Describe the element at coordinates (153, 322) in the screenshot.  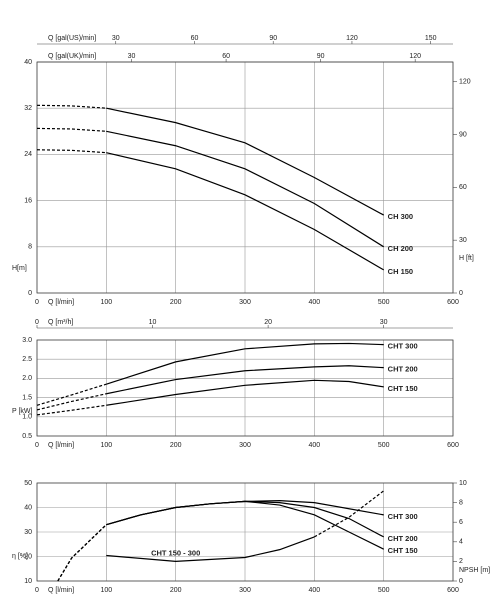
I see `top-axis-tick-label: 10` at that location.